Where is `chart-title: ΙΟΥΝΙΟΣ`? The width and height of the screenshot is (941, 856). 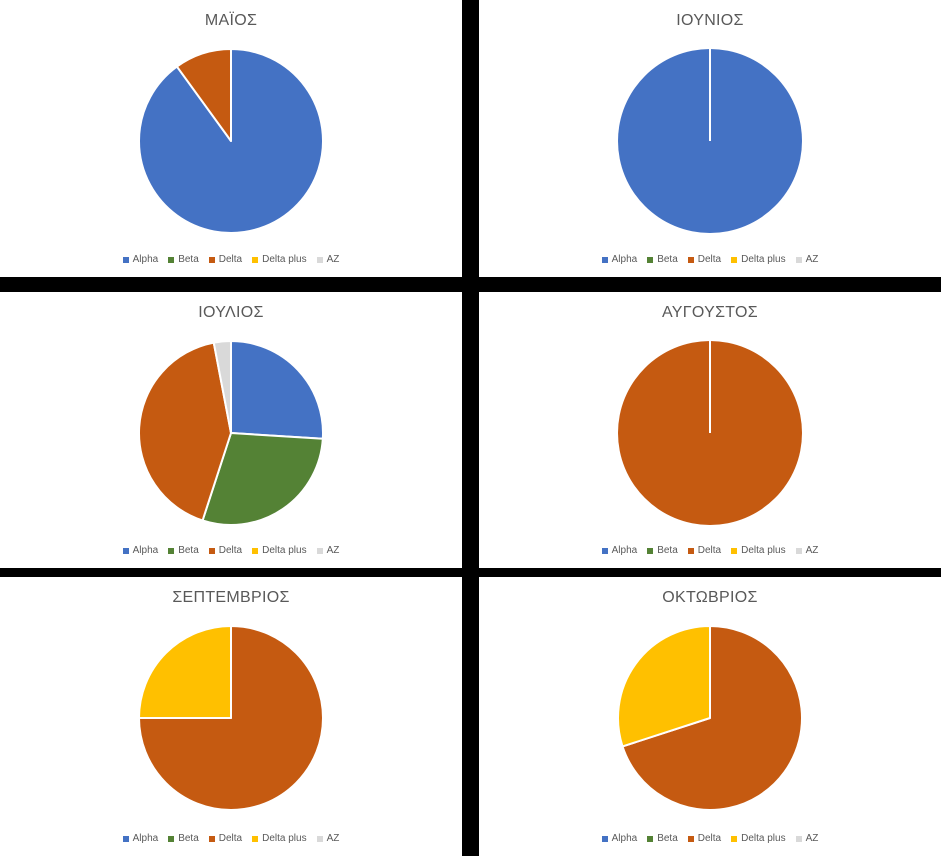 chart-title: ΙΟΥΝΙΟΣ is located at coordinates (710, 20).